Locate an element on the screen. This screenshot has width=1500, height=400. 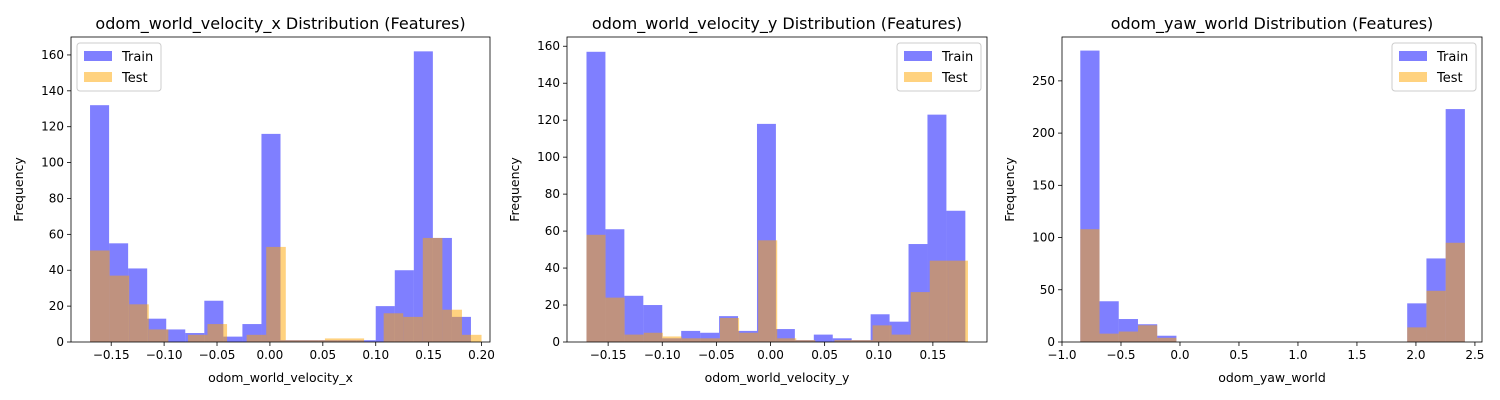
x-axis-label: odom_yaw_world is located at coordinates (1272, 377).